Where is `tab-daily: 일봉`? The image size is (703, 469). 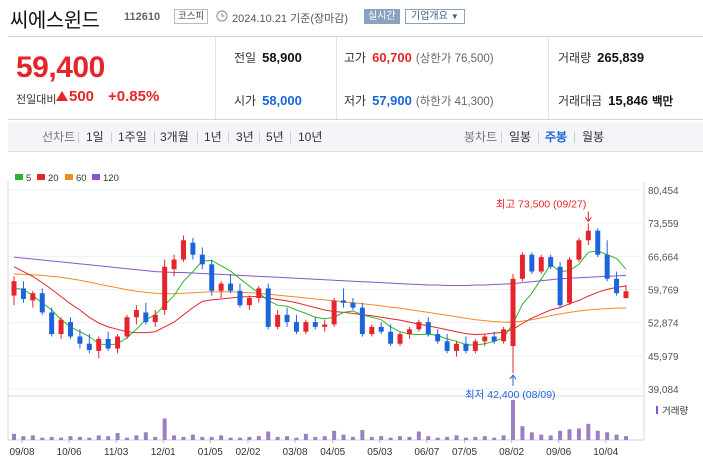
tab-daily: 일봉 is located at coordinates (520, 137).